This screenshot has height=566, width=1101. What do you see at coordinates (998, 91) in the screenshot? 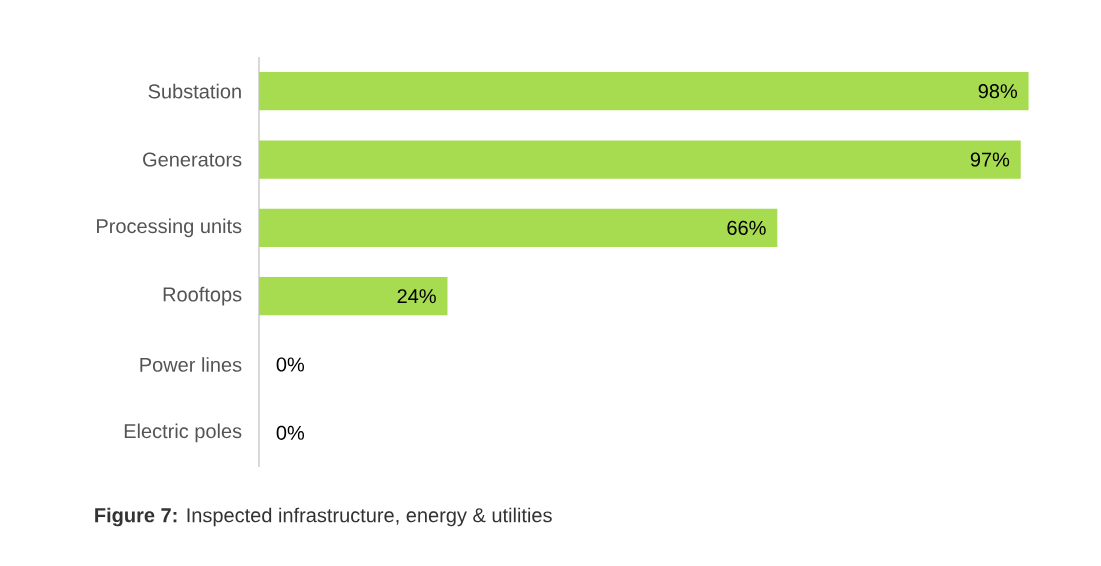
I see `data-label: 98%` at bounding box center [998, 91].